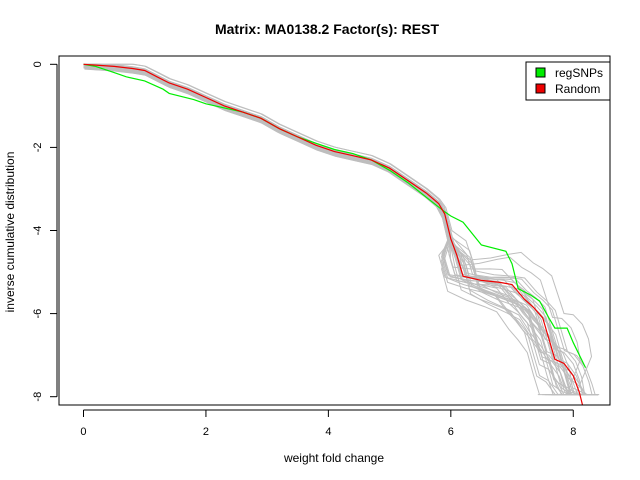 The width and height of the screenshot is (640, 480). Describe the element at coordinates (328, 423) in the screenshot. I see `x-axis: 0 2 4 6 8` at that location.